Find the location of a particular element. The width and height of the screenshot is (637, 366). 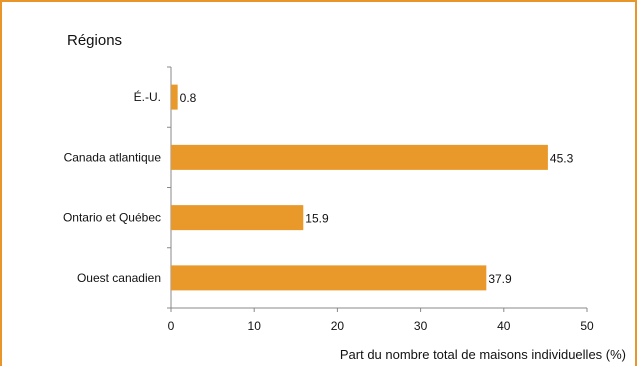

category-label: Ontario et Québec is located at coordinates (112, 218).